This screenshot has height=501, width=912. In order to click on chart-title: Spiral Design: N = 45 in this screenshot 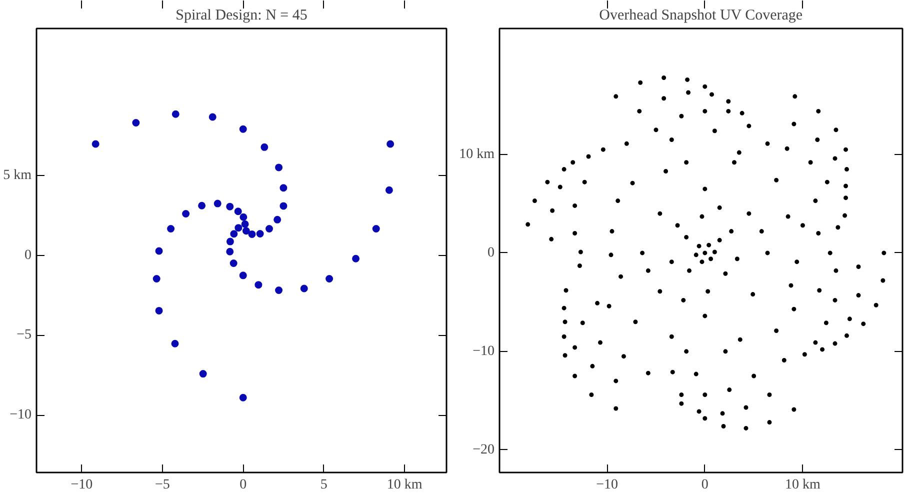, I will do `click(242, 16)`.